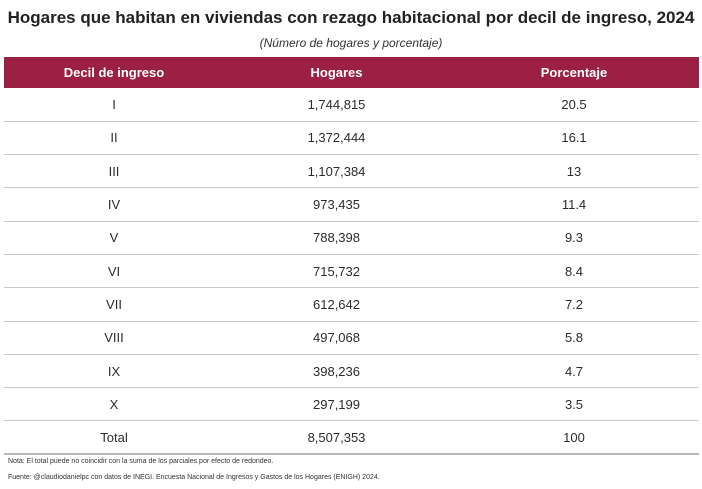  I want to click on cell-decil: Total, so click(114, 437).